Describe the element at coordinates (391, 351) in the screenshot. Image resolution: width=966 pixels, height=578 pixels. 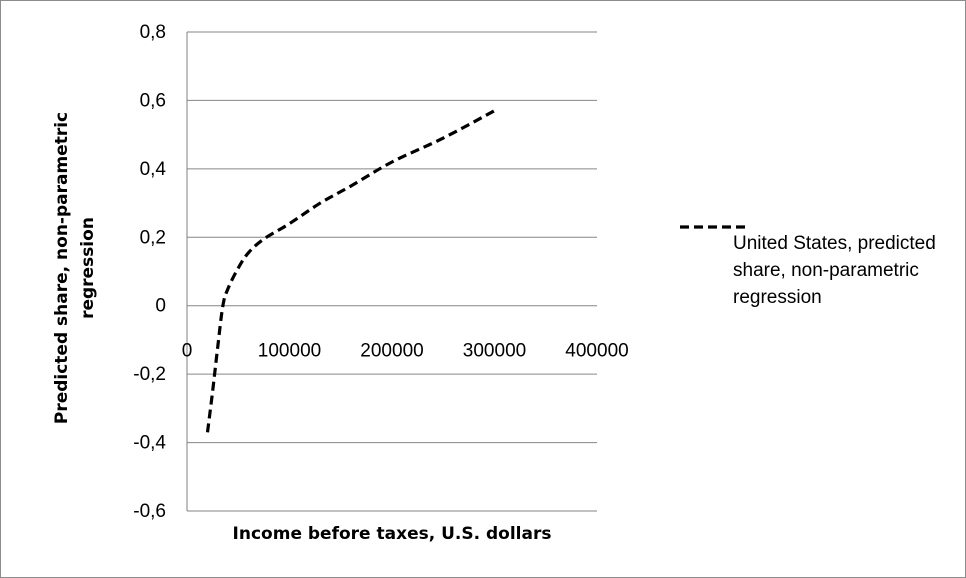
I see `x-tick-label: 200000` at that location.